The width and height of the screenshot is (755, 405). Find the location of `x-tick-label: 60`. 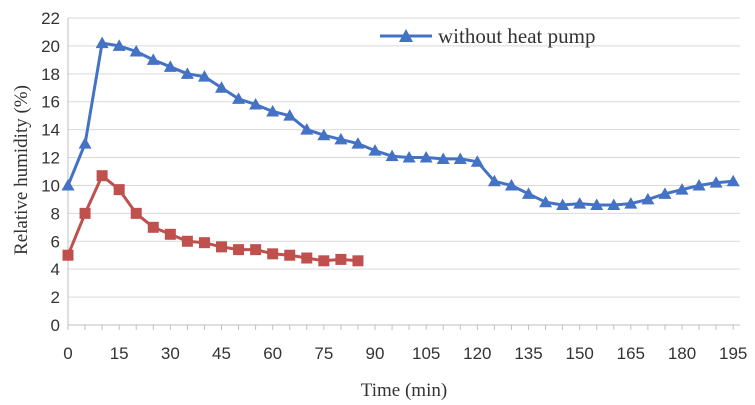

x-tick-label: 60 is located at coordinates (272, 353).